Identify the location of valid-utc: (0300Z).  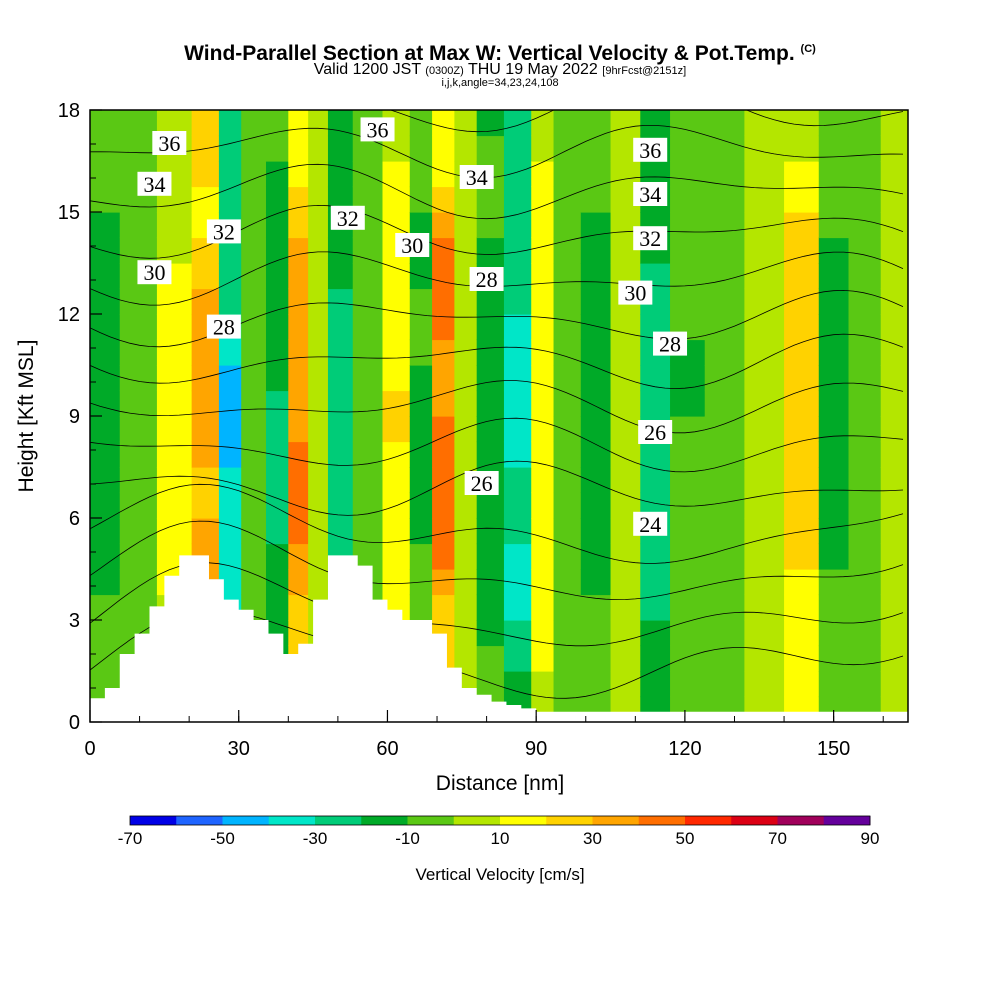
(444, 71).